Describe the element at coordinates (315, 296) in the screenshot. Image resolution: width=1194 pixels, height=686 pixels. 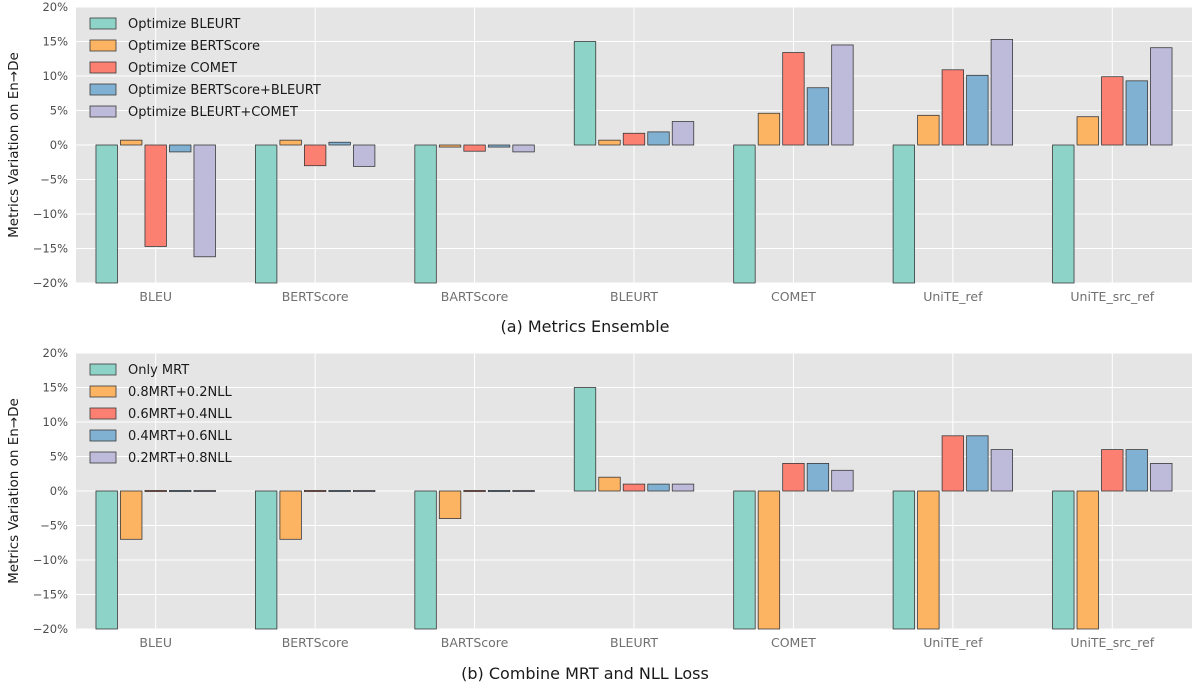
I see `x-tick-label: BERTScore` at that location.